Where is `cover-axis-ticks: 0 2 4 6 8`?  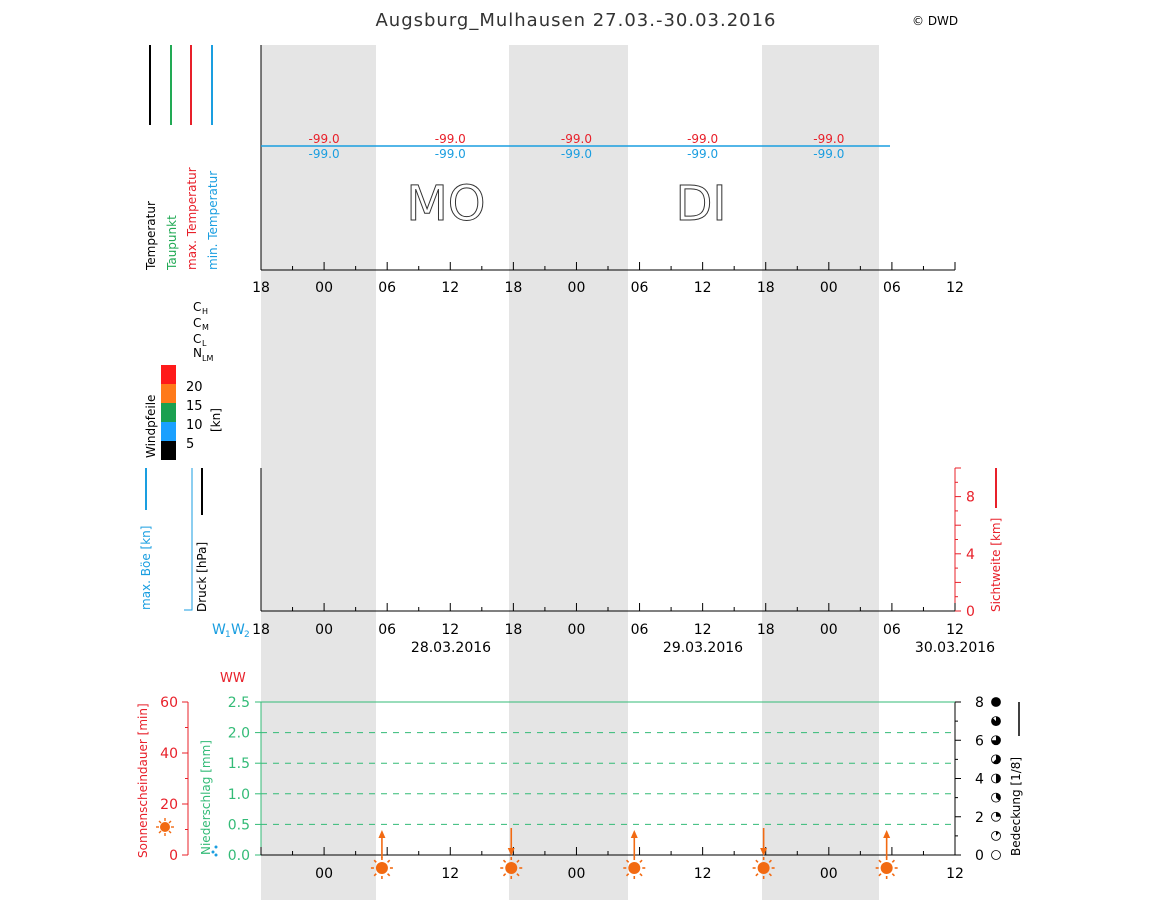
cover-axis-ticks: 0 2 4 6 8 is located at coordinates (978, 779).